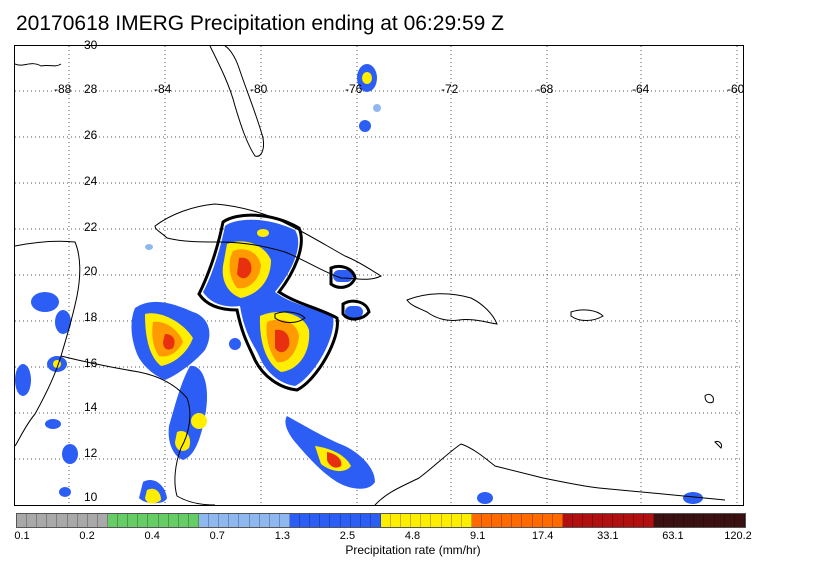 Image resolution: width=826 pixels, height=571 pixels. Describe the element at coordinates (163, 89) in the screenshot. I see `lon-label-84: -84` at that location.